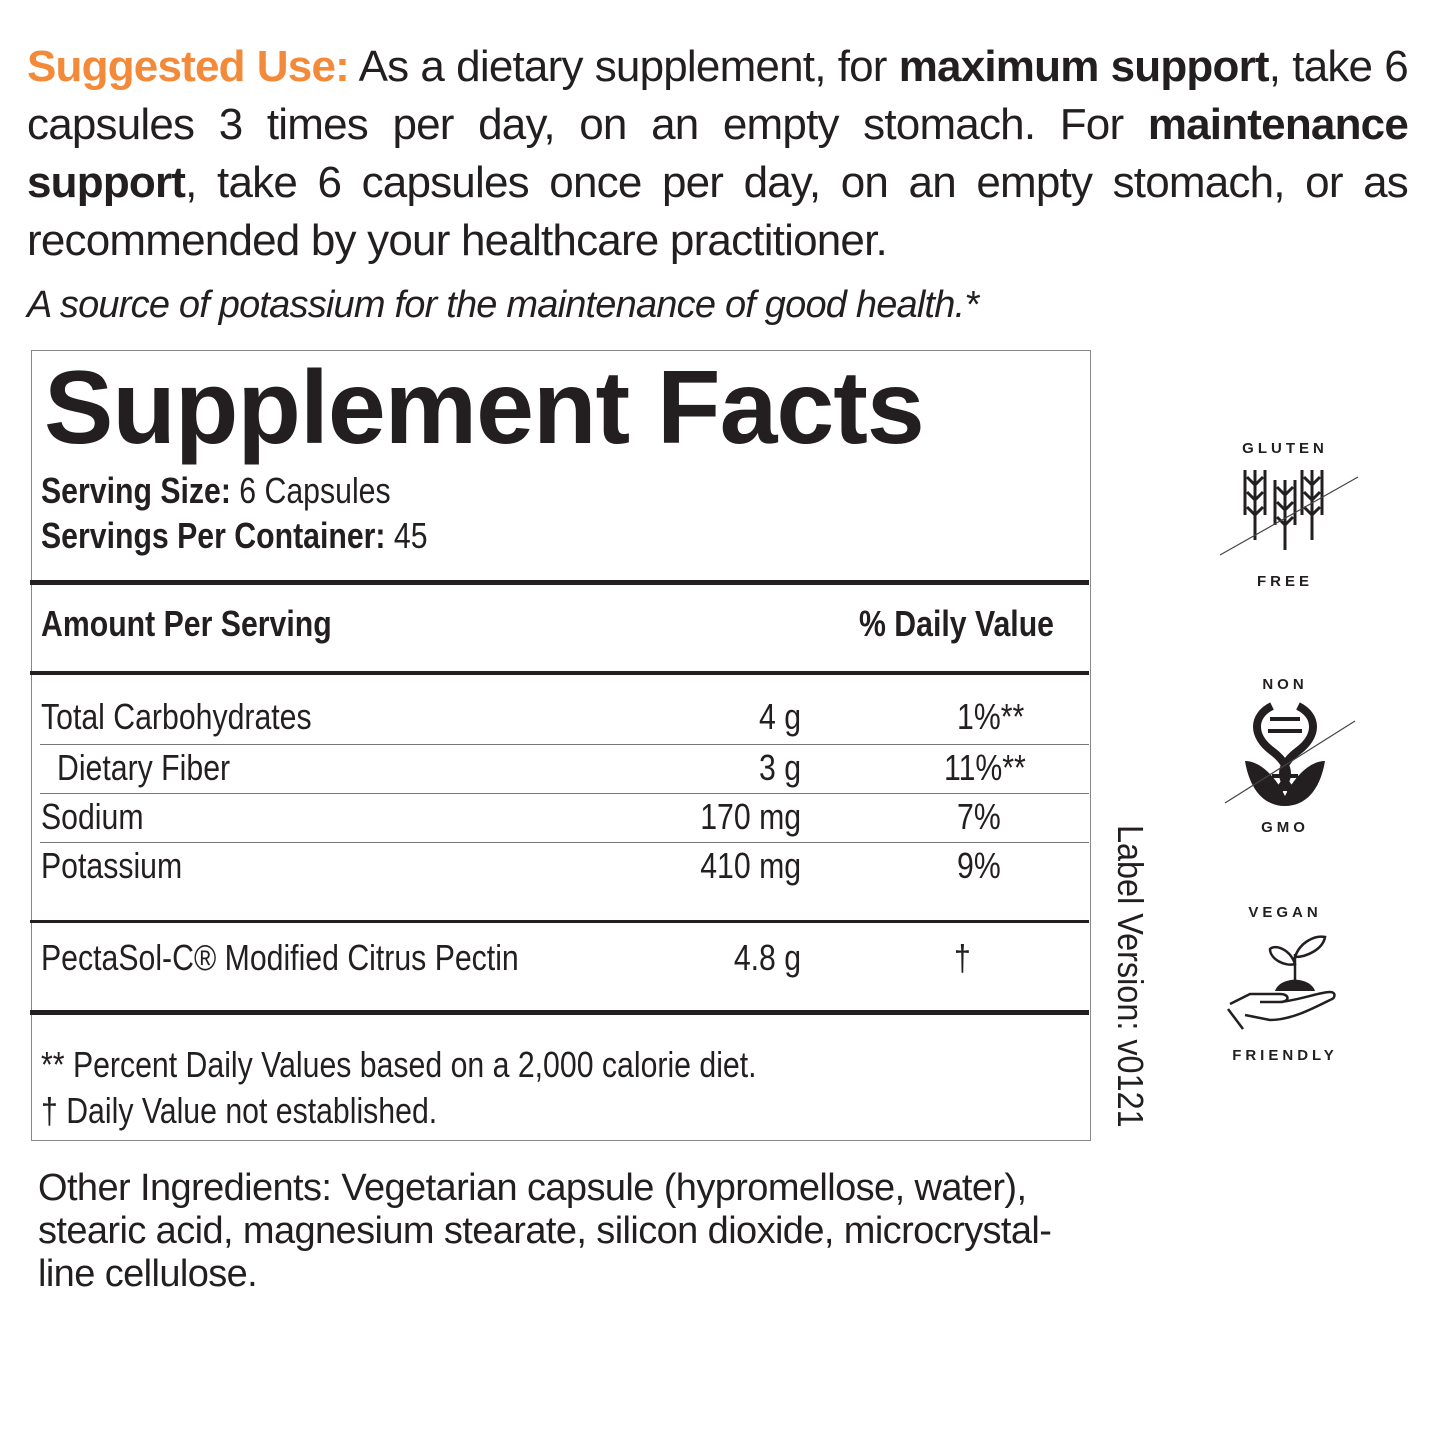 The width and height of the screenshot is (1445, 1445). What do you see at coordinates (1285, 1055) in the screenshot?
I see `badge-bottom: FRIENDLY` at bounding box center [1285, 1055].